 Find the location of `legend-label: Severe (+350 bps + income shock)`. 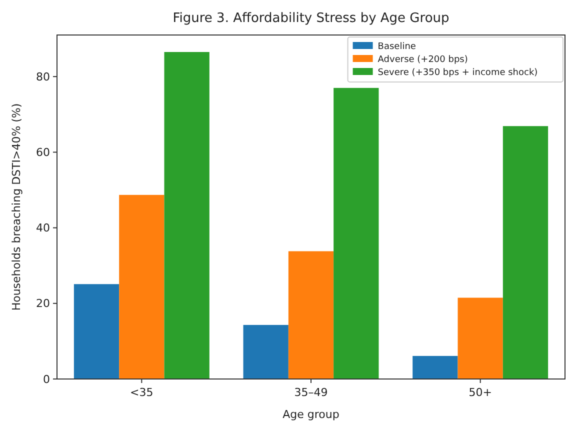

legend-label: Severe (+350 bps + income shock) is located at coordinates (458, 73).